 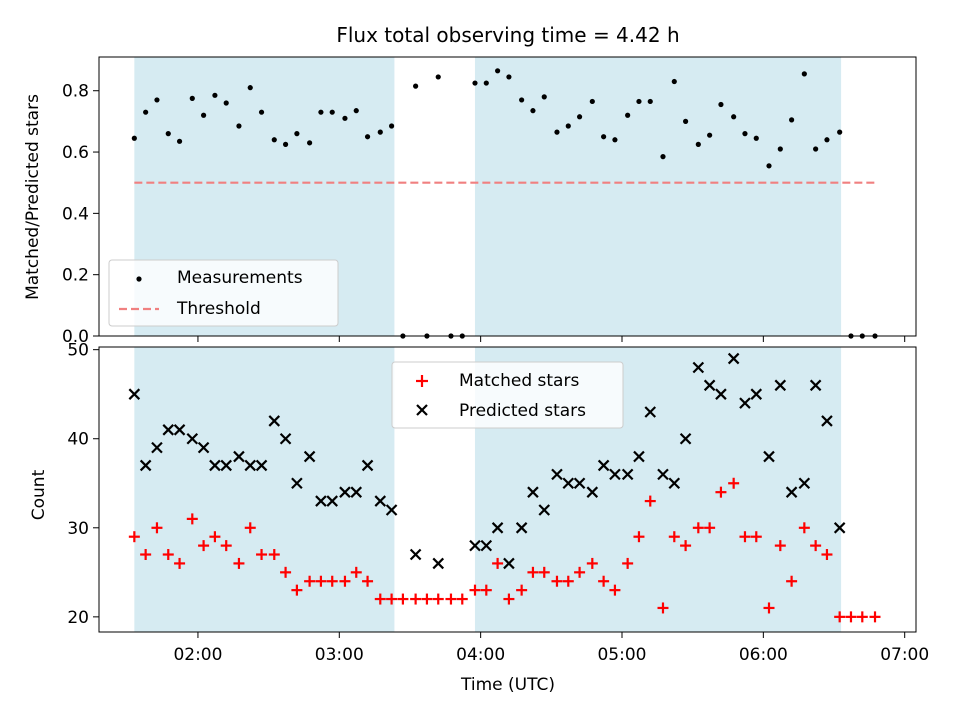 I want to click on top-y-axis: 0.0 0.2 0.4 0.6 0.8, so click(x=80, y=214).